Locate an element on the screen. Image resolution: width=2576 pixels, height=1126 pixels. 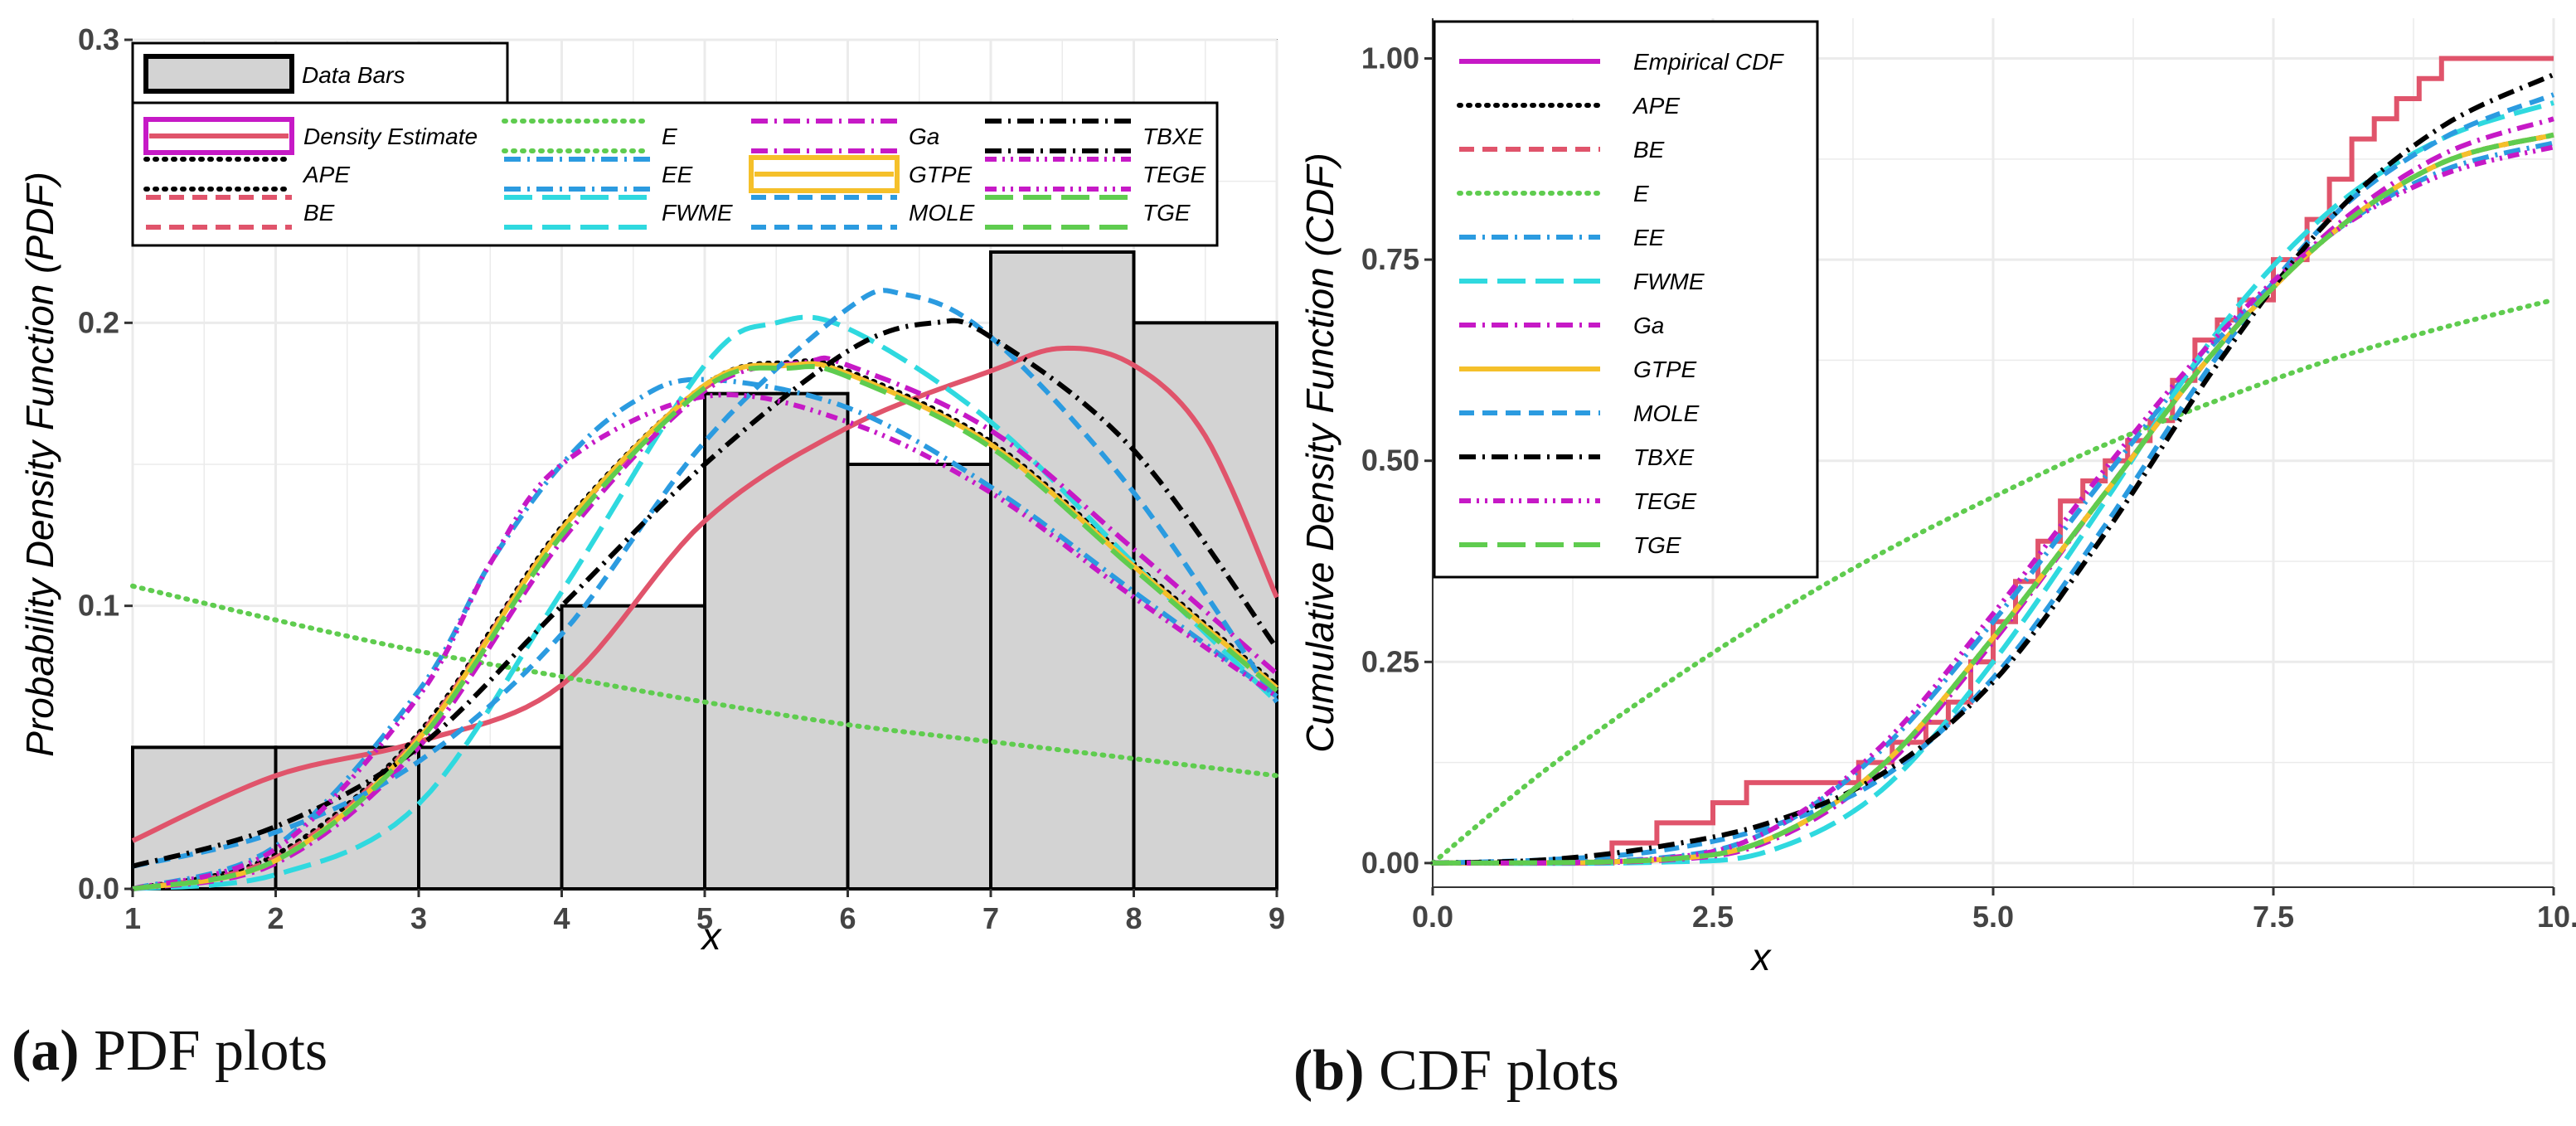
pdf-x-tick-label: 8 is located at coordinates (1133, 918).